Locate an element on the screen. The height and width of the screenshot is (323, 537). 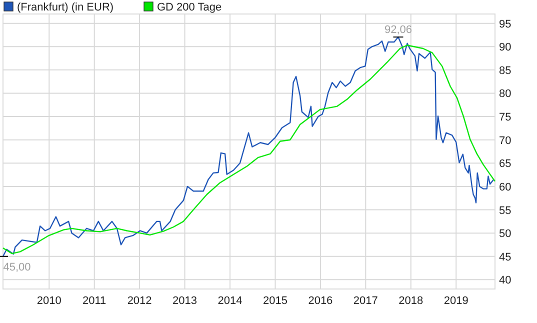
x-tick-label: 2012 is located at coordinates (139, 301).